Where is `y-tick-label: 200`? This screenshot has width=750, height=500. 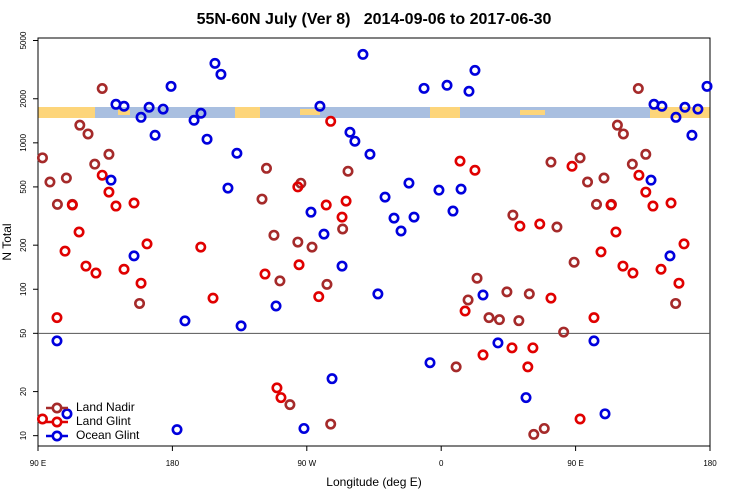
y-tick-label: 200 is located at coordinates (23, 245).